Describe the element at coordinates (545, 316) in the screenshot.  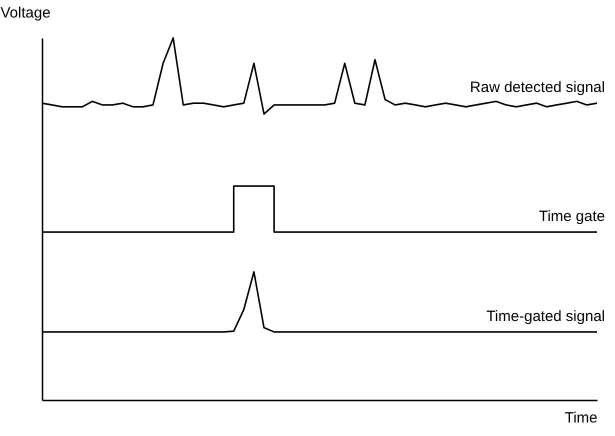
I see `series-label: Time-gated signal` at that location.